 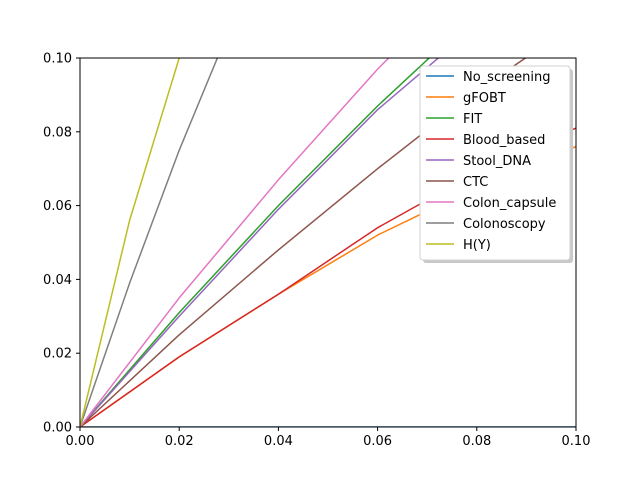 I want to click on y-axis: 0.00 0.02 0.04 0.06 0.08 0.10, so click(x=61, y=244).